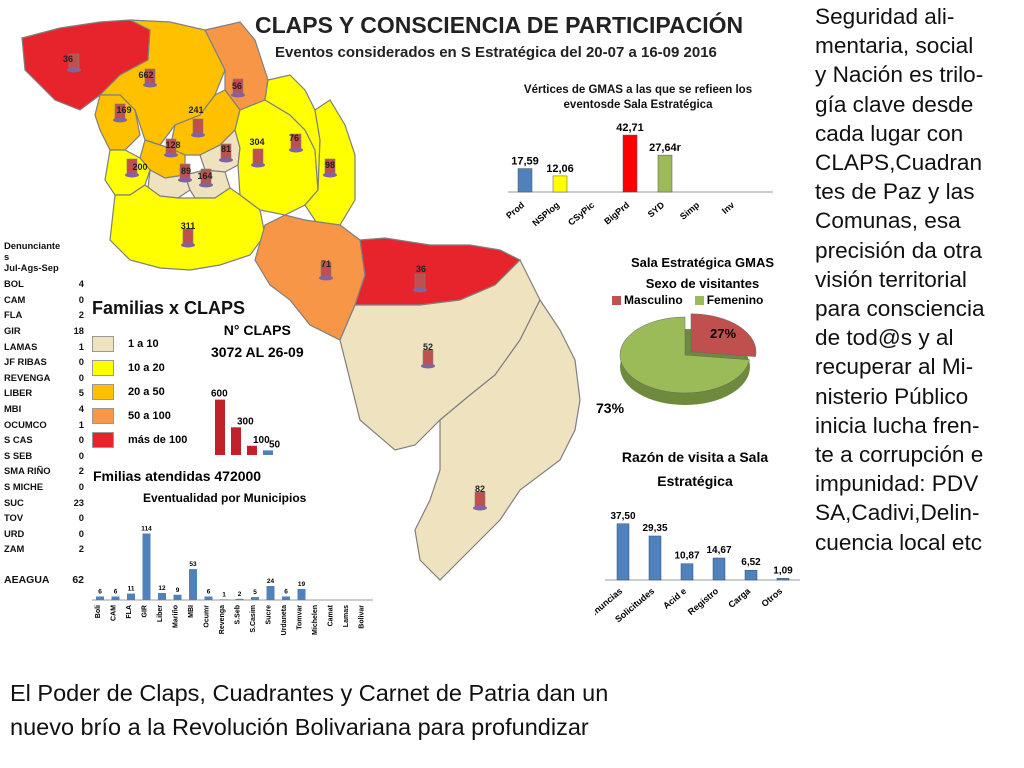  Describe the element at coordinates (665, 148) in the screenshot. I see `vert-value-label: 27,64r` at that location.